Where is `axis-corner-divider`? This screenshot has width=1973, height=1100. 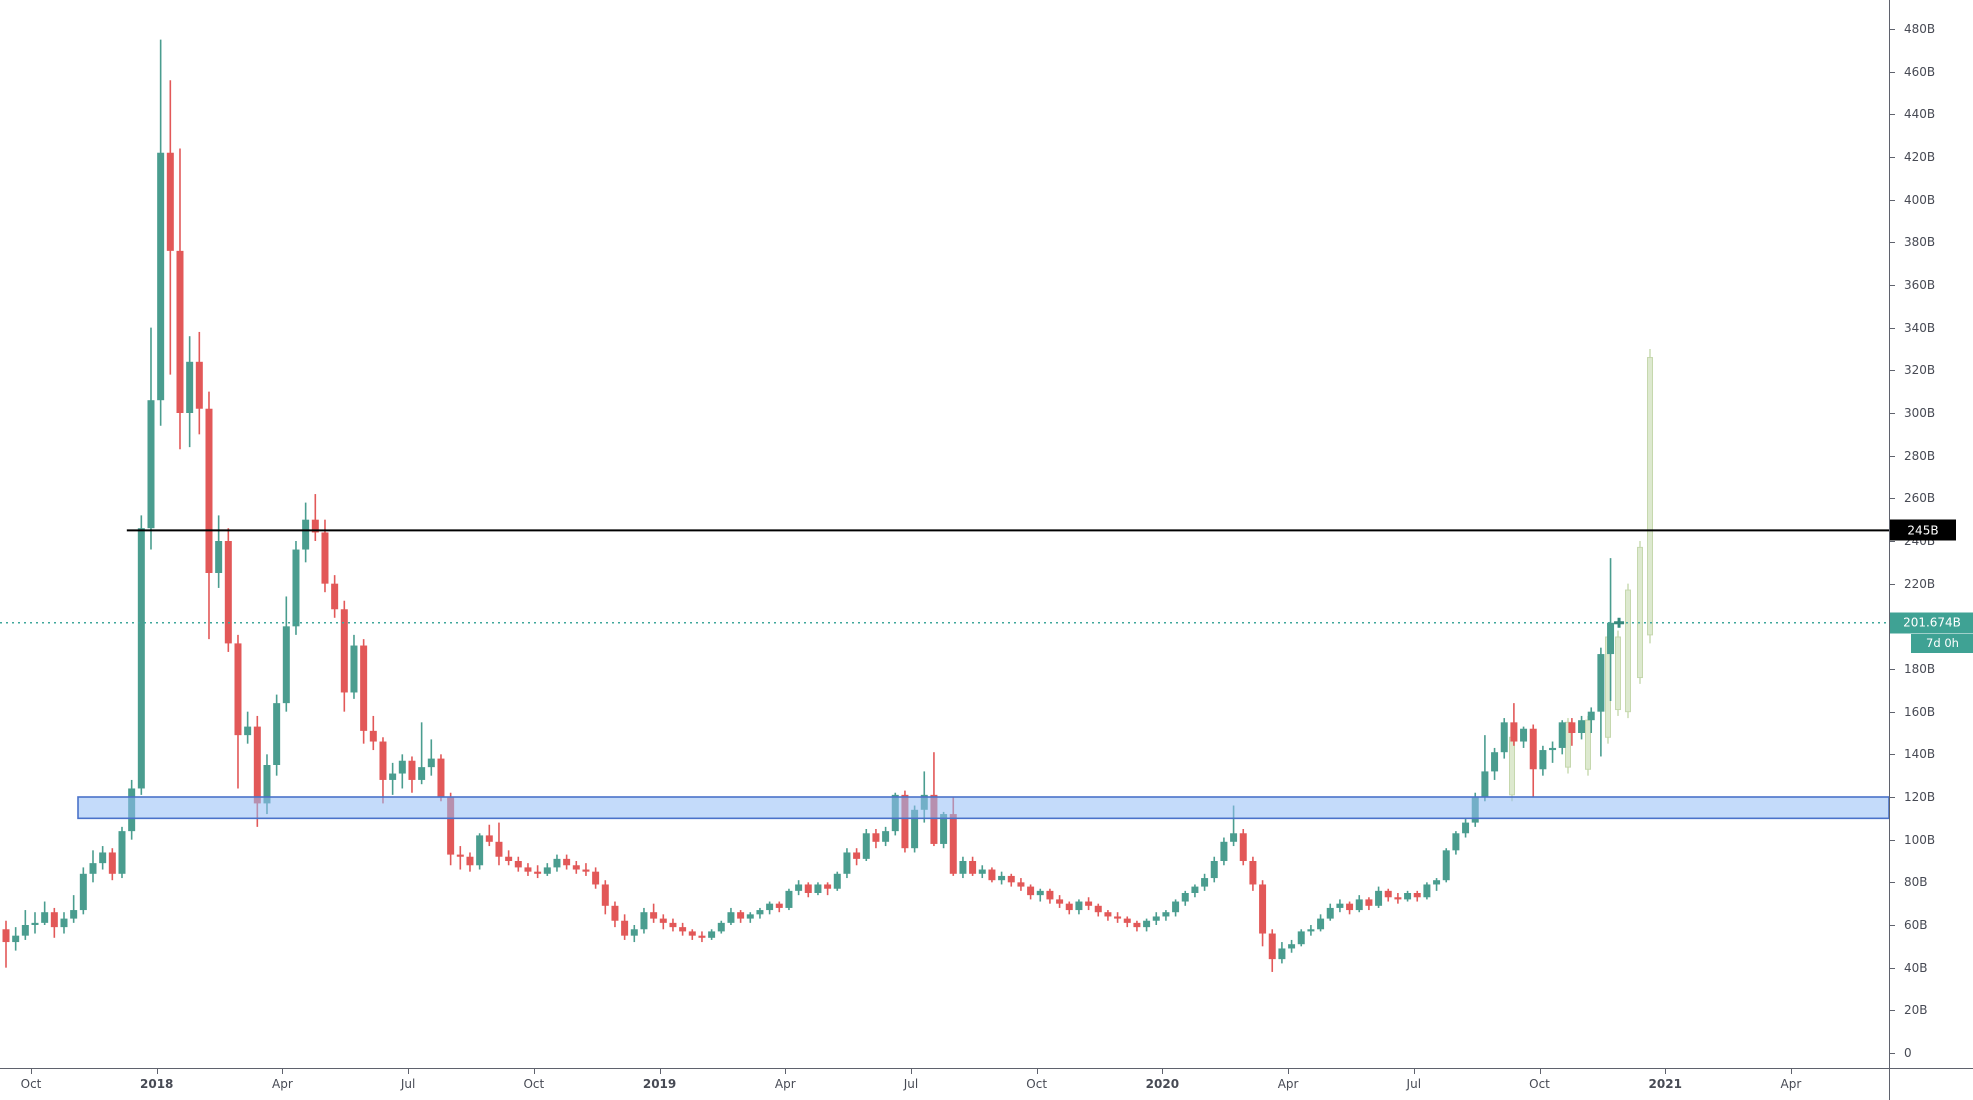
axis-corner-divider is located at coordinates (1889, 1084).